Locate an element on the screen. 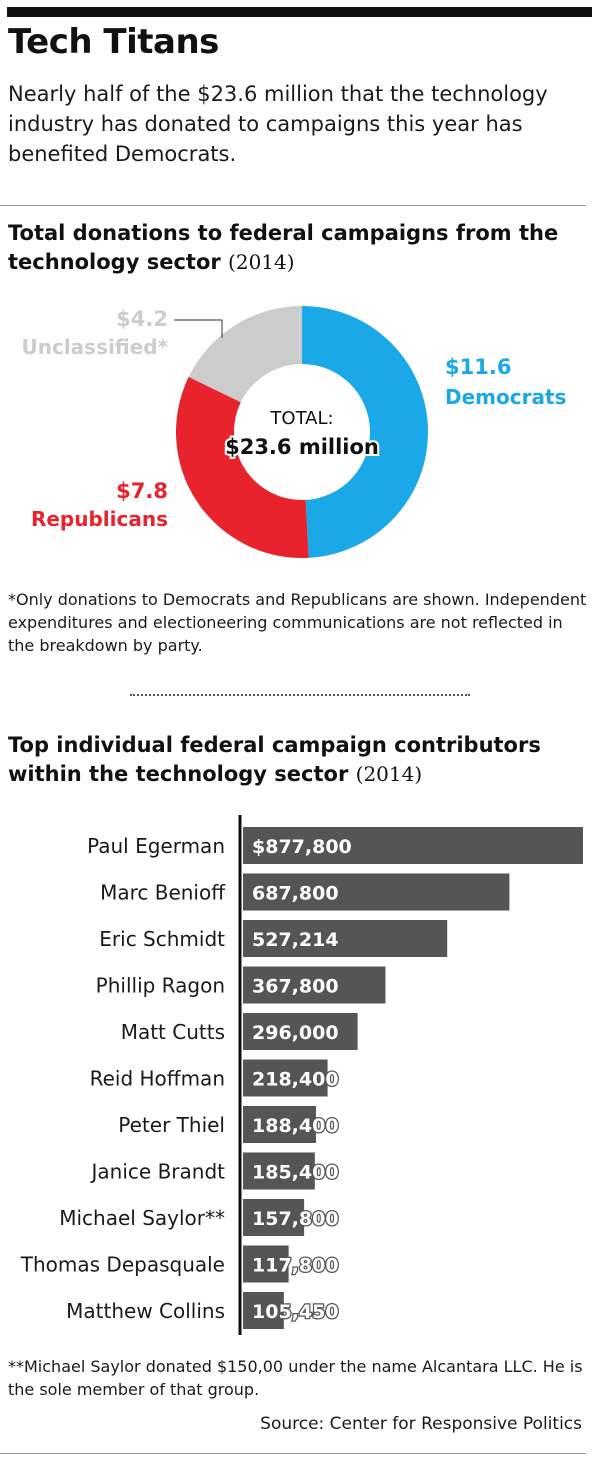 Image resolution: width=600 pixels, height=1466 pixels. bottom-divider is located at coordinates (293, 1453).